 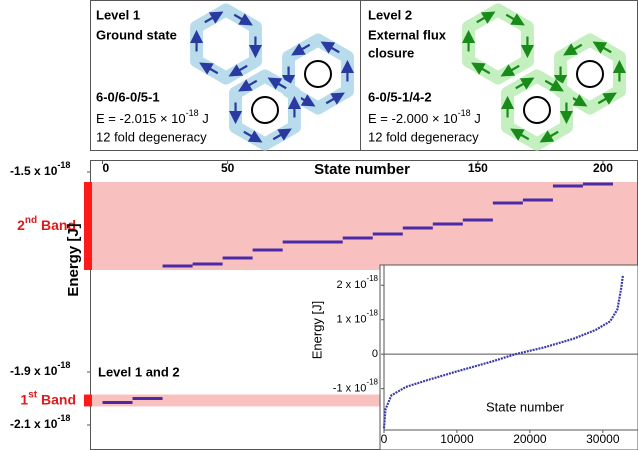 I want to click on band-suffix: st, so click(x=33, y=394).